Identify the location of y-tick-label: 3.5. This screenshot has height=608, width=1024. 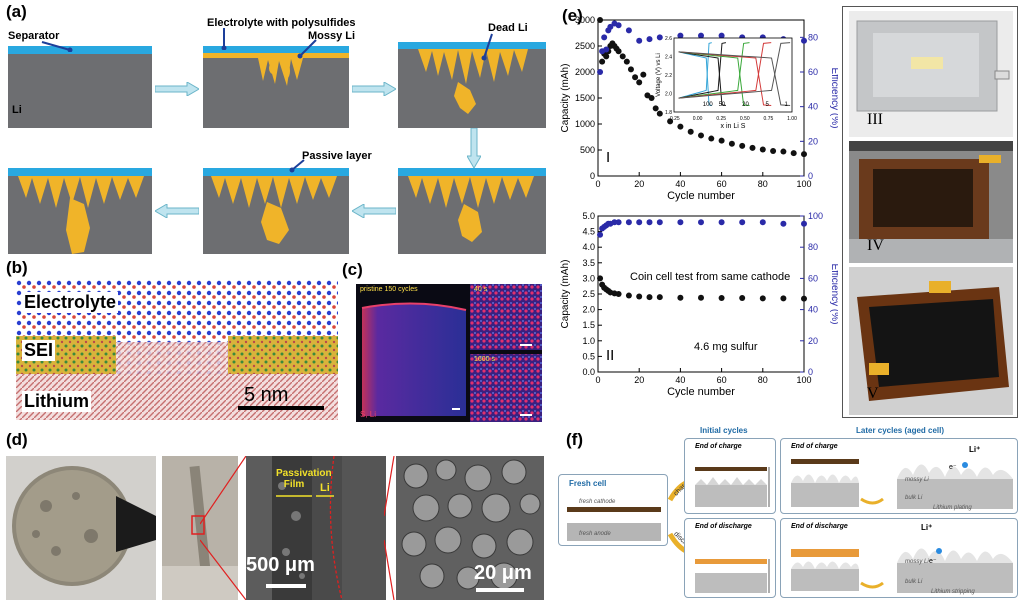
(588, 263).